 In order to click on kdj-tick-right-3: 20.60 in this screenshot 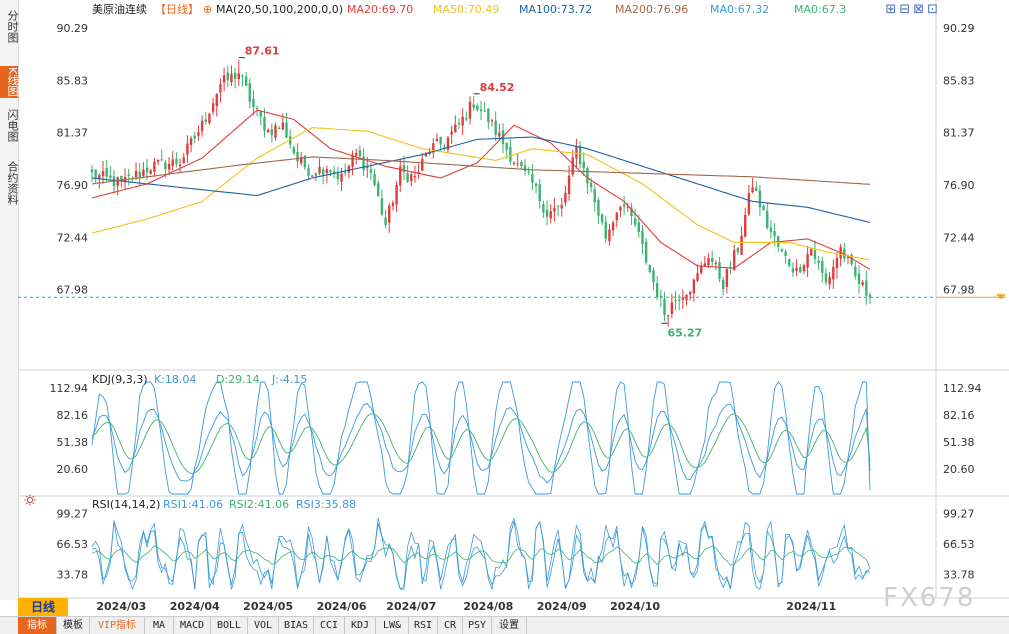, I will do `click(959, 469)`.